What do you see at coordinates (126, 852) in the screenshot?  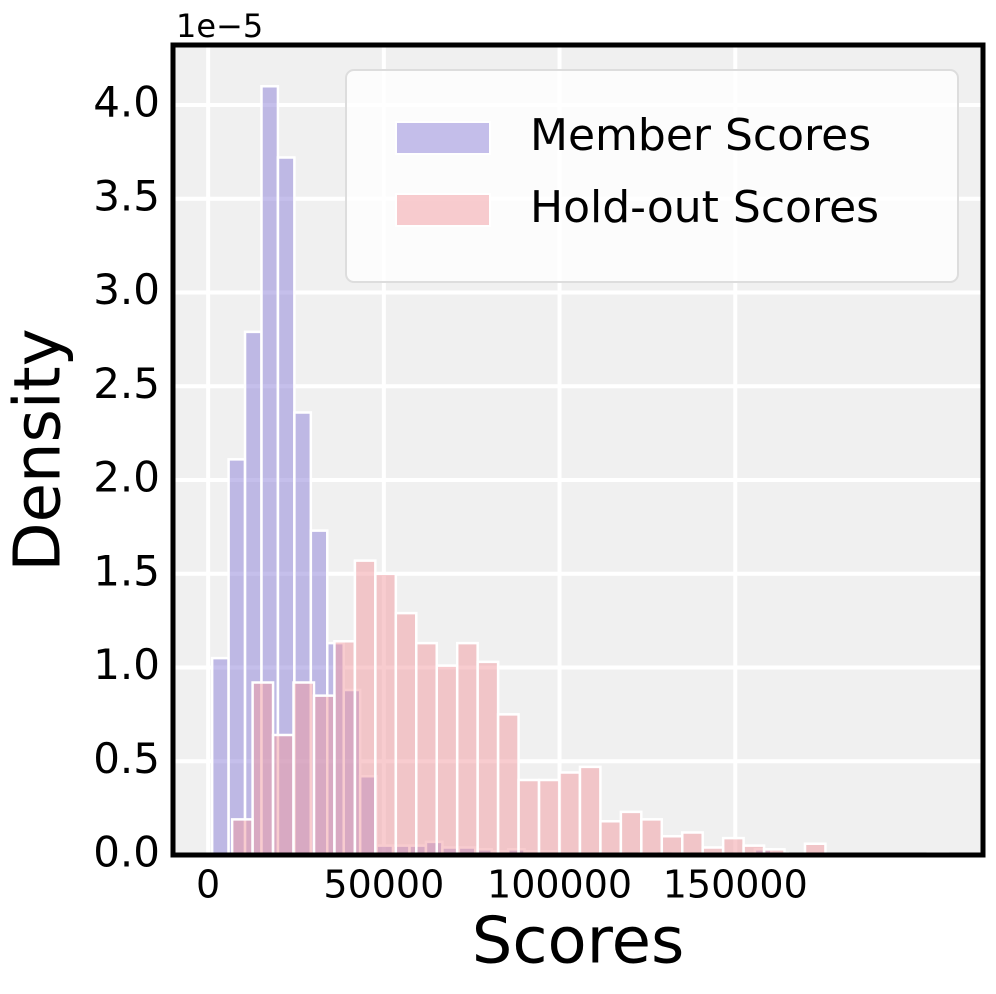 I see `y-tick-label: 0.0` at bounding box center [126, 852].